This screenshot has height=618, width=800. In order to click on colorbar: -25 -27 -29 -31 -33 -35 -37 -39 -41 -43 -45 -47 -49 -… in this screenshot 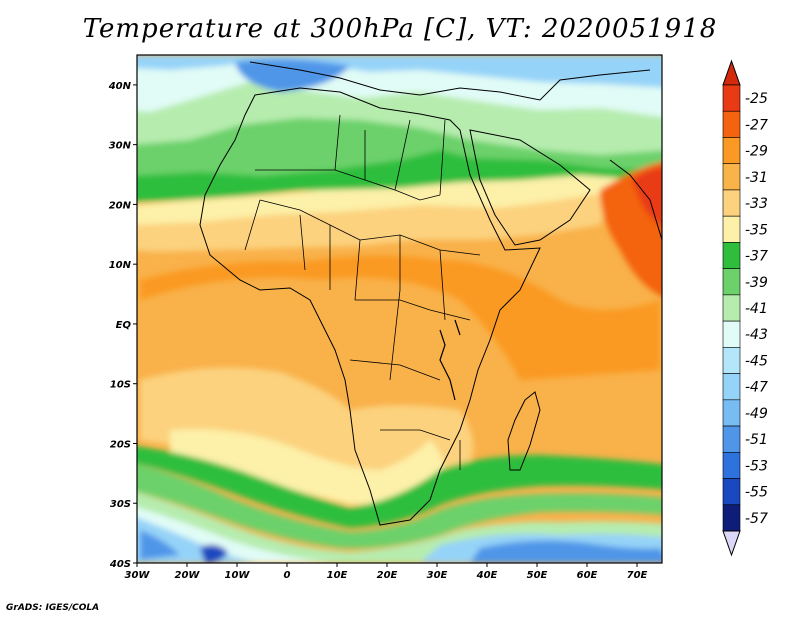, I will do `click(745, 308)`.